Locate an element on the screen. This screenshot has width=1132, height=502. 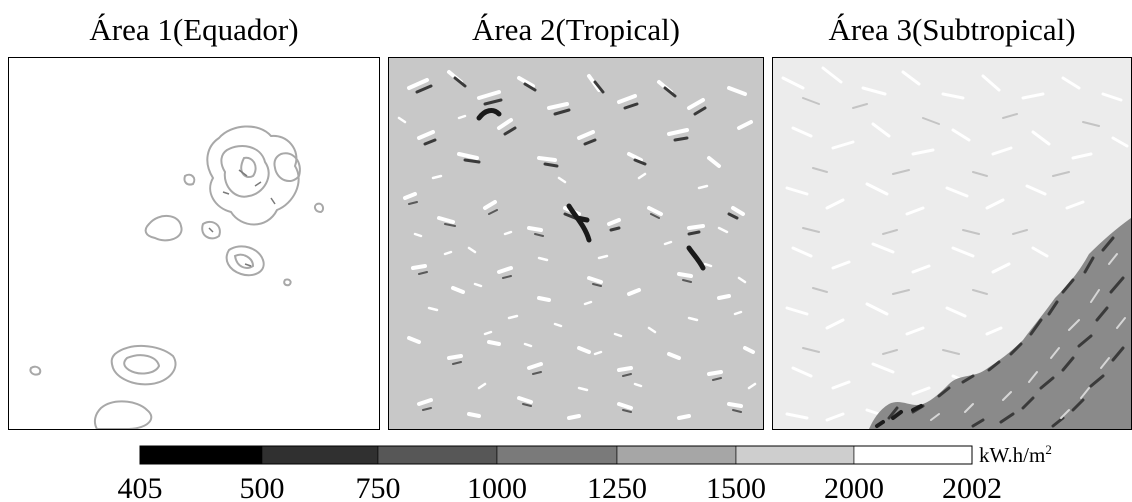
colorbar-legend: kW.h/m2 405 500 750 1000 1250 1500 2000 2002 is located at coordinates (585, 472).